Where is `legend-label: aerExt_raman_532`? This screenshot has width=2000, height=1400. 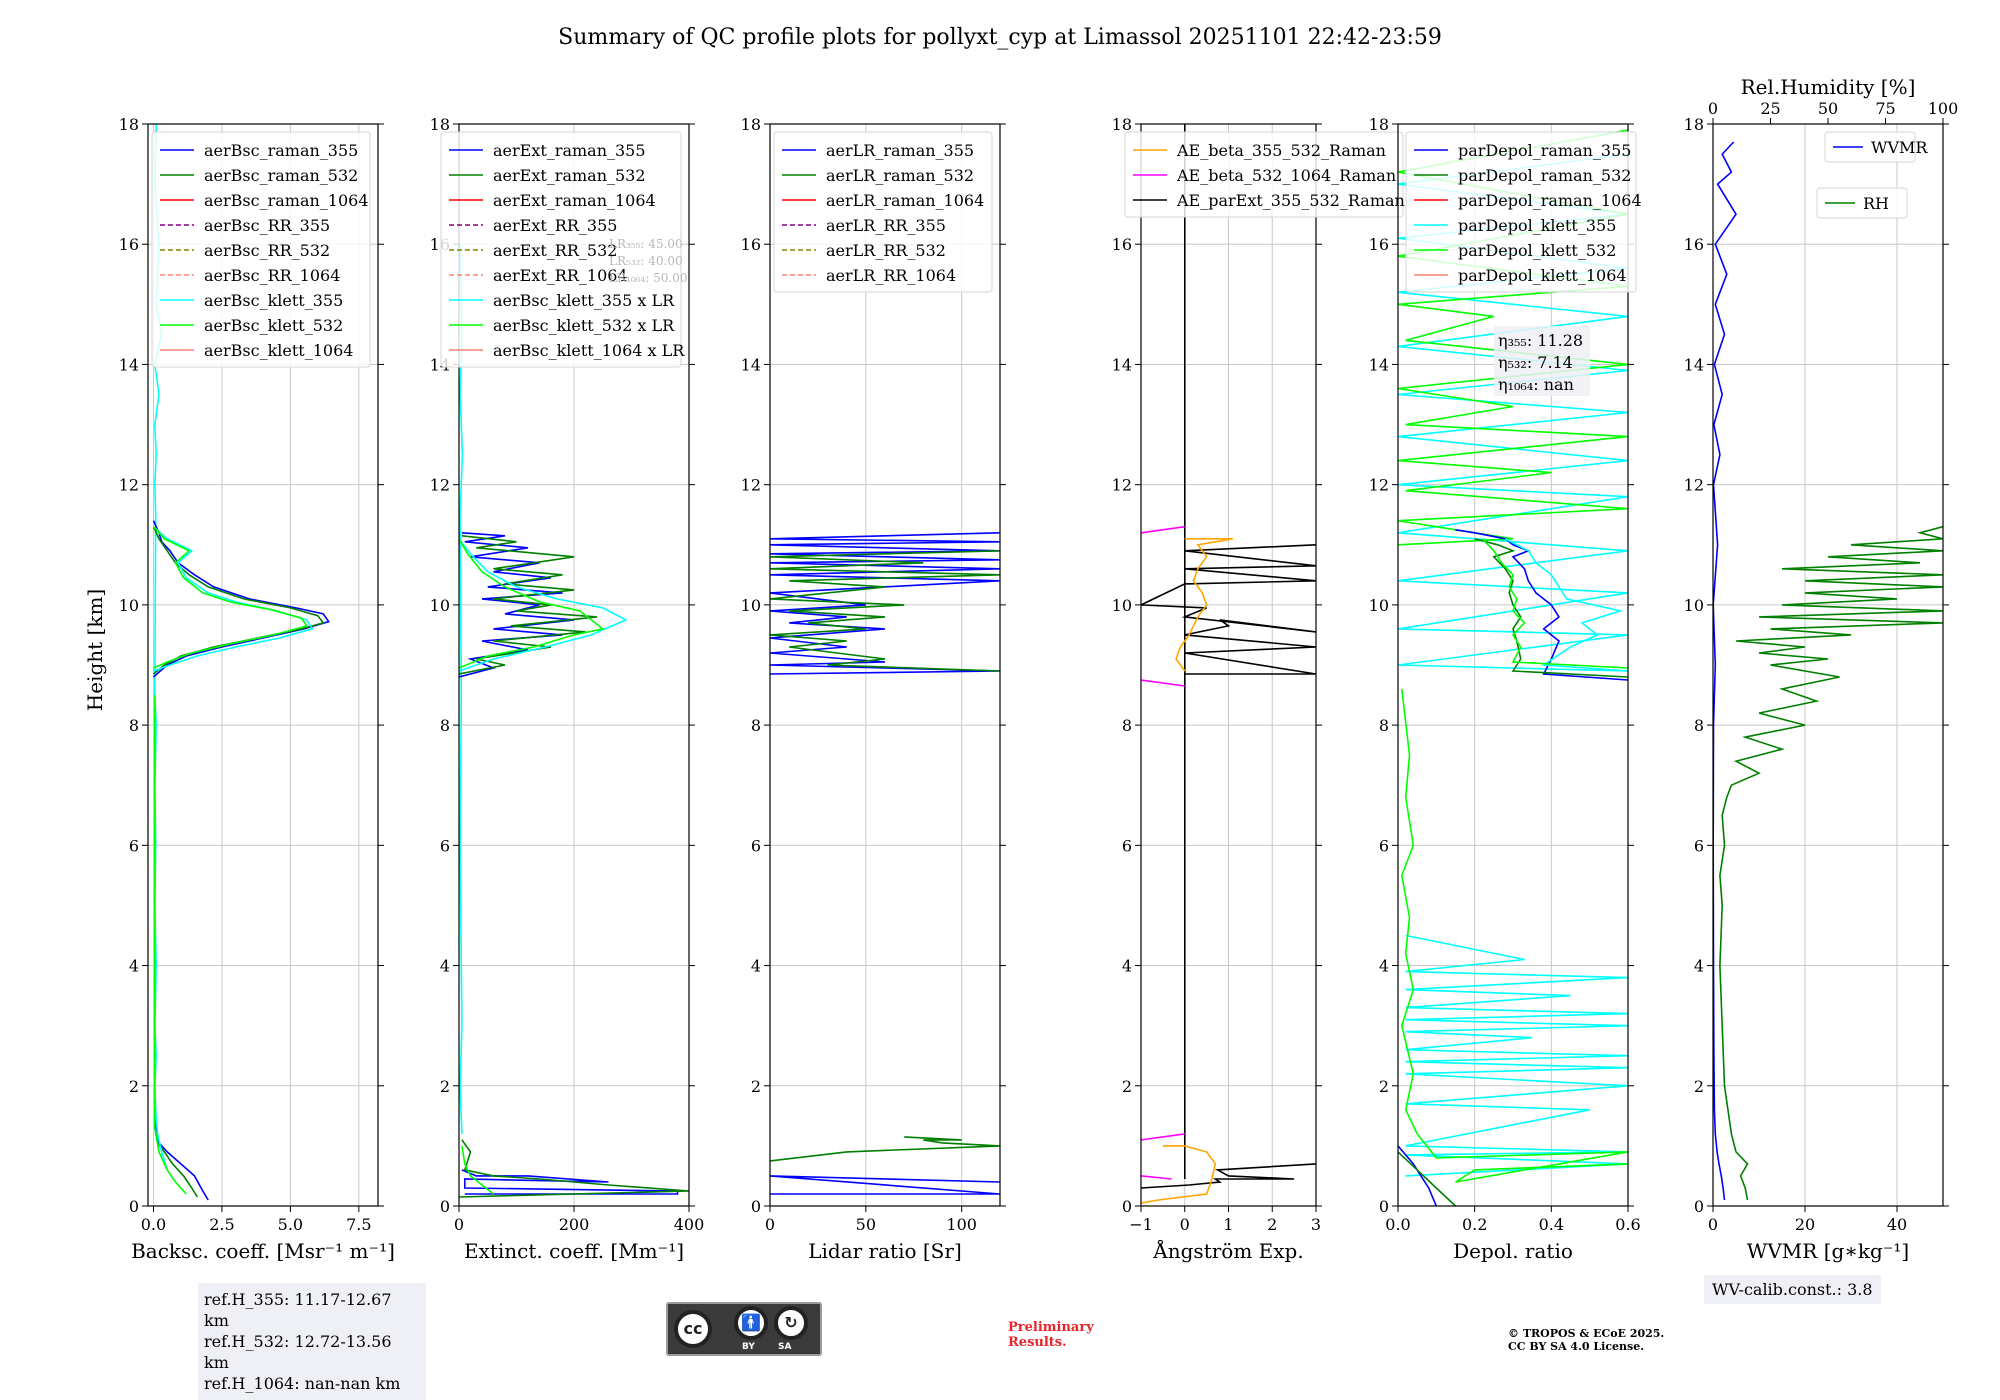 legend-label: aerExt_raman_532 is located at coordinates (569, 175).